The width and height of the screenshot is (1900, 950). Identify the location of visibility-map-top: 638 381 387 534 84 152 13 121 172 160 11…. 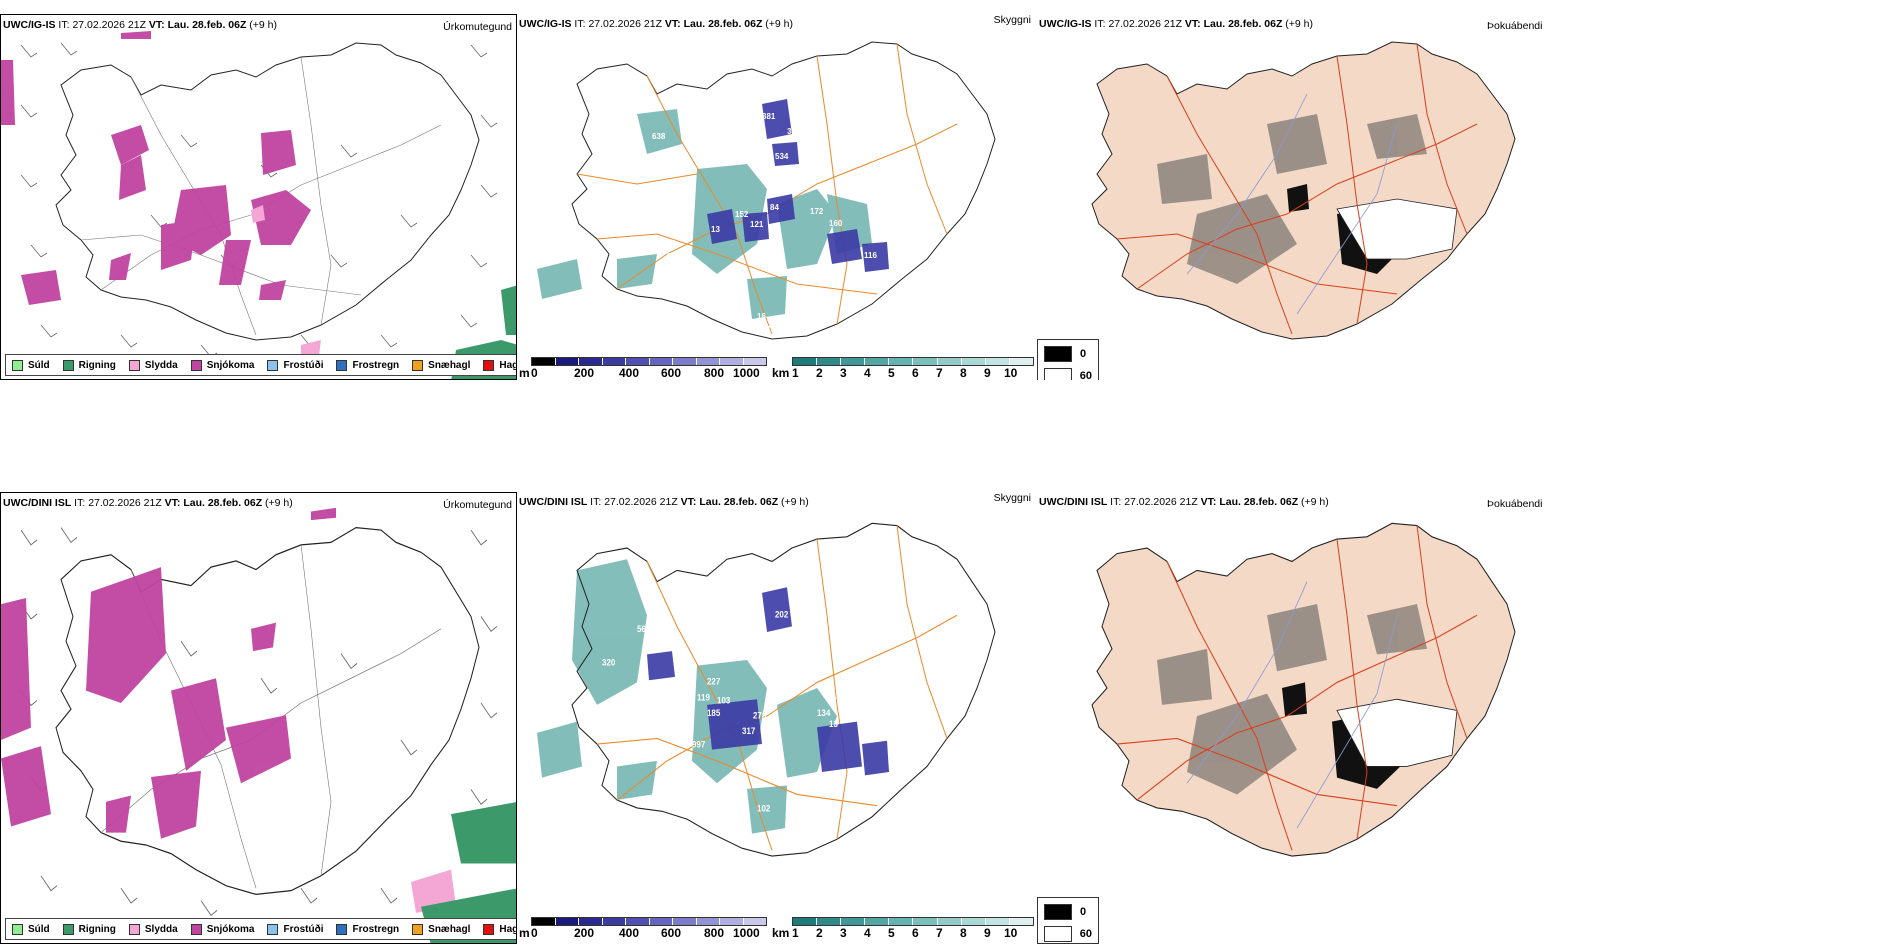
(766, 190).